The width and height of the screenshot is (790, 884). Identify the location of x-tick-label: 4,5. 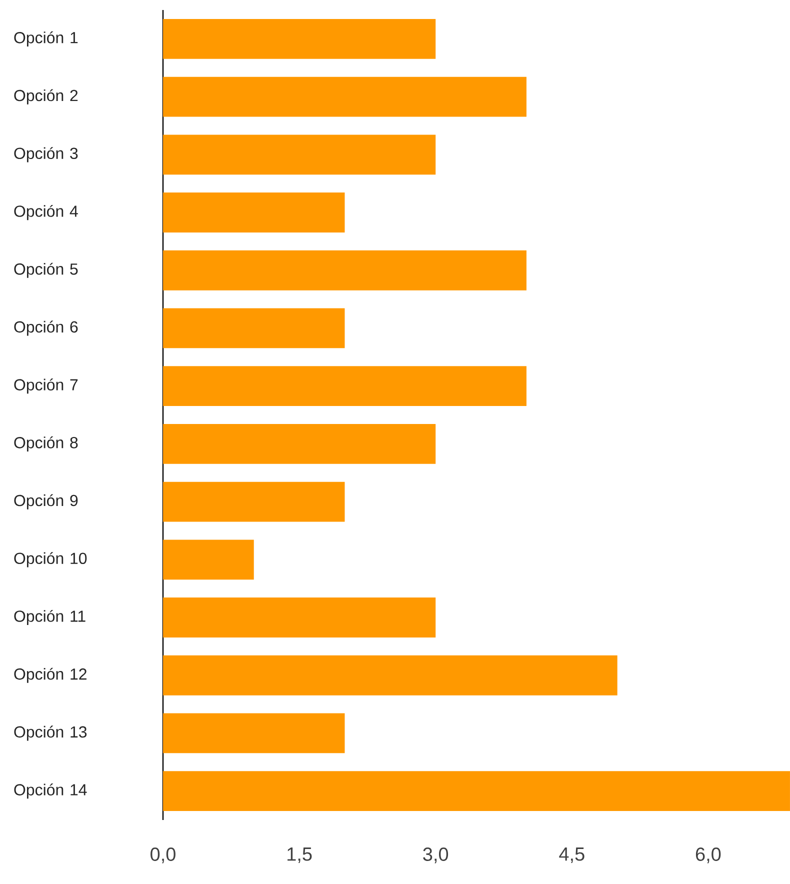
(571, 856).